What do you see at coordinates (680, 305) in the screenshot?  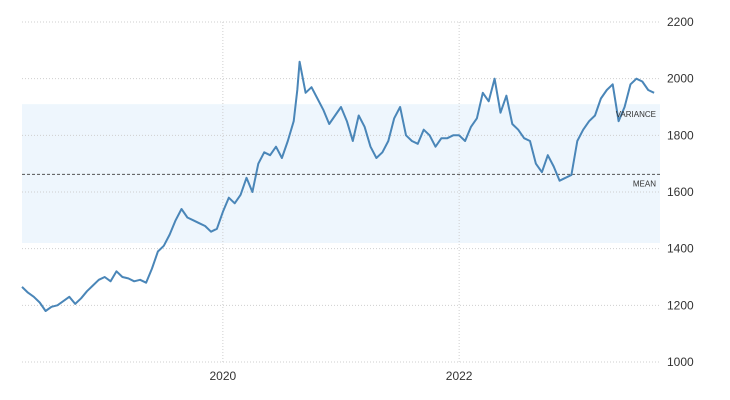 I see `y-tick-label: 1200` at bounding box center [680, 305].